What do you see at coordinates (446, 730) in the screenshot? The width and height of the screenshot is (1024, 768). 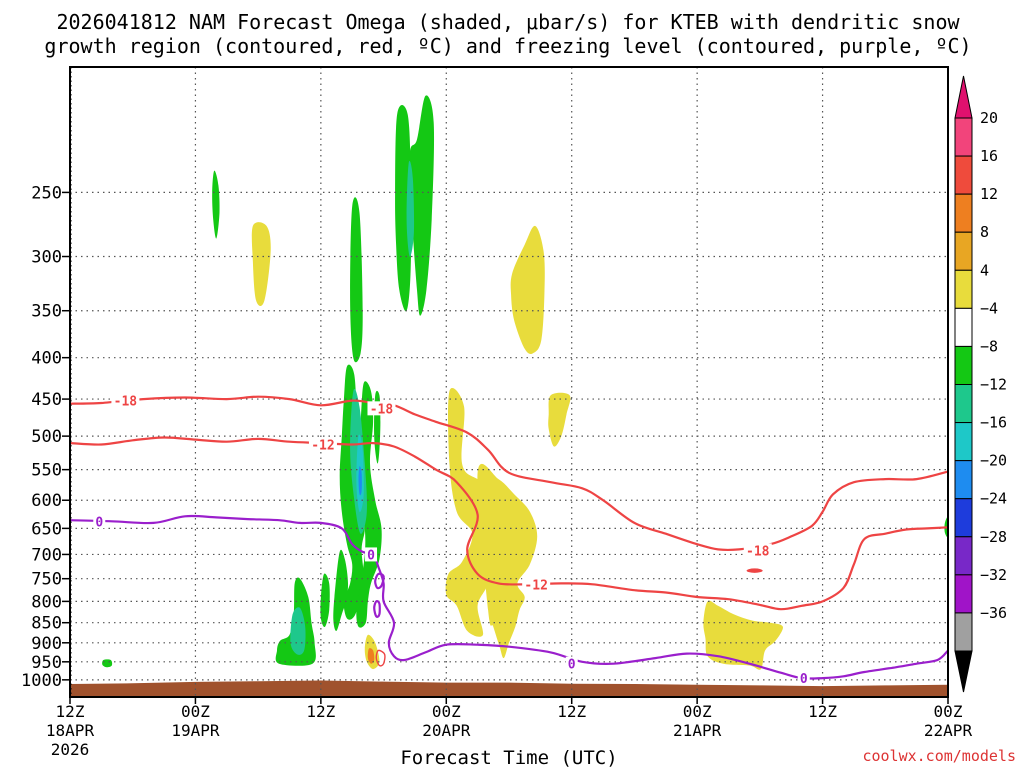 I see `x-tick-label-36-l2: 20APR` at bounding box center [446, 730].